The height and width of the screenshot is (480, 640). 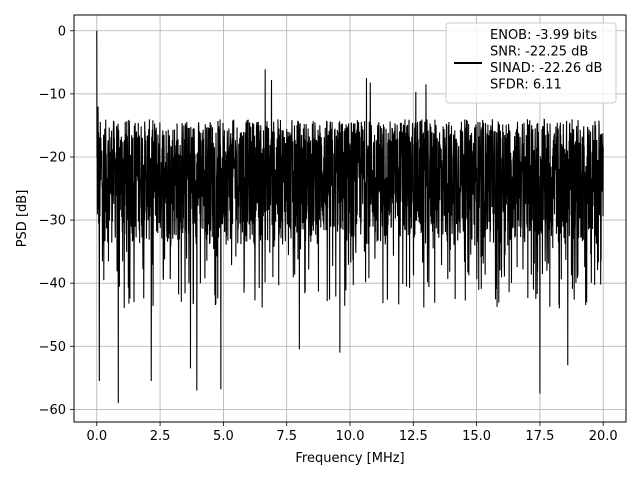 What do you see at coordinates (543, 35) in the screenshot?
I see `legend-text-line: ENOB: -3.99 bits` at bounding box center [543, 35].